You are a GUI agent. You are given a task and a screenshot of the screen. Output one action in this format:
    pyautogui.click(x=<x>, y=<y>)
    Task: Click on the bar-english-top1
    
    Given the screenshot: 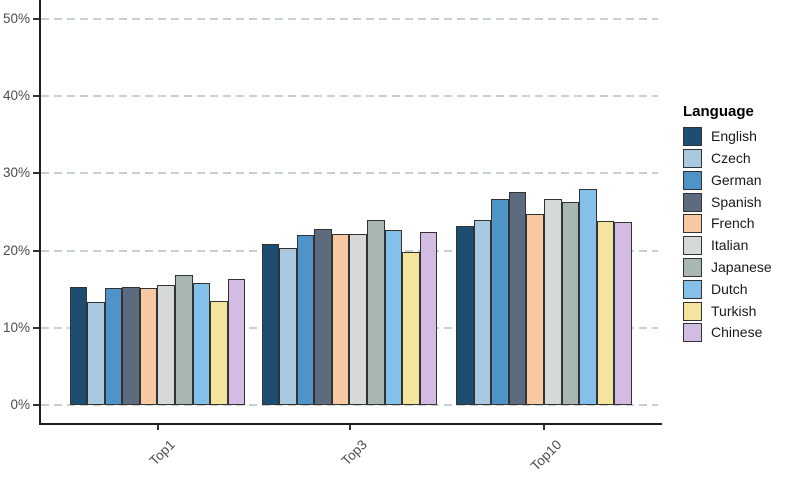 What is the action you would take?
    pyautogui.click(x=78, y=345)
    